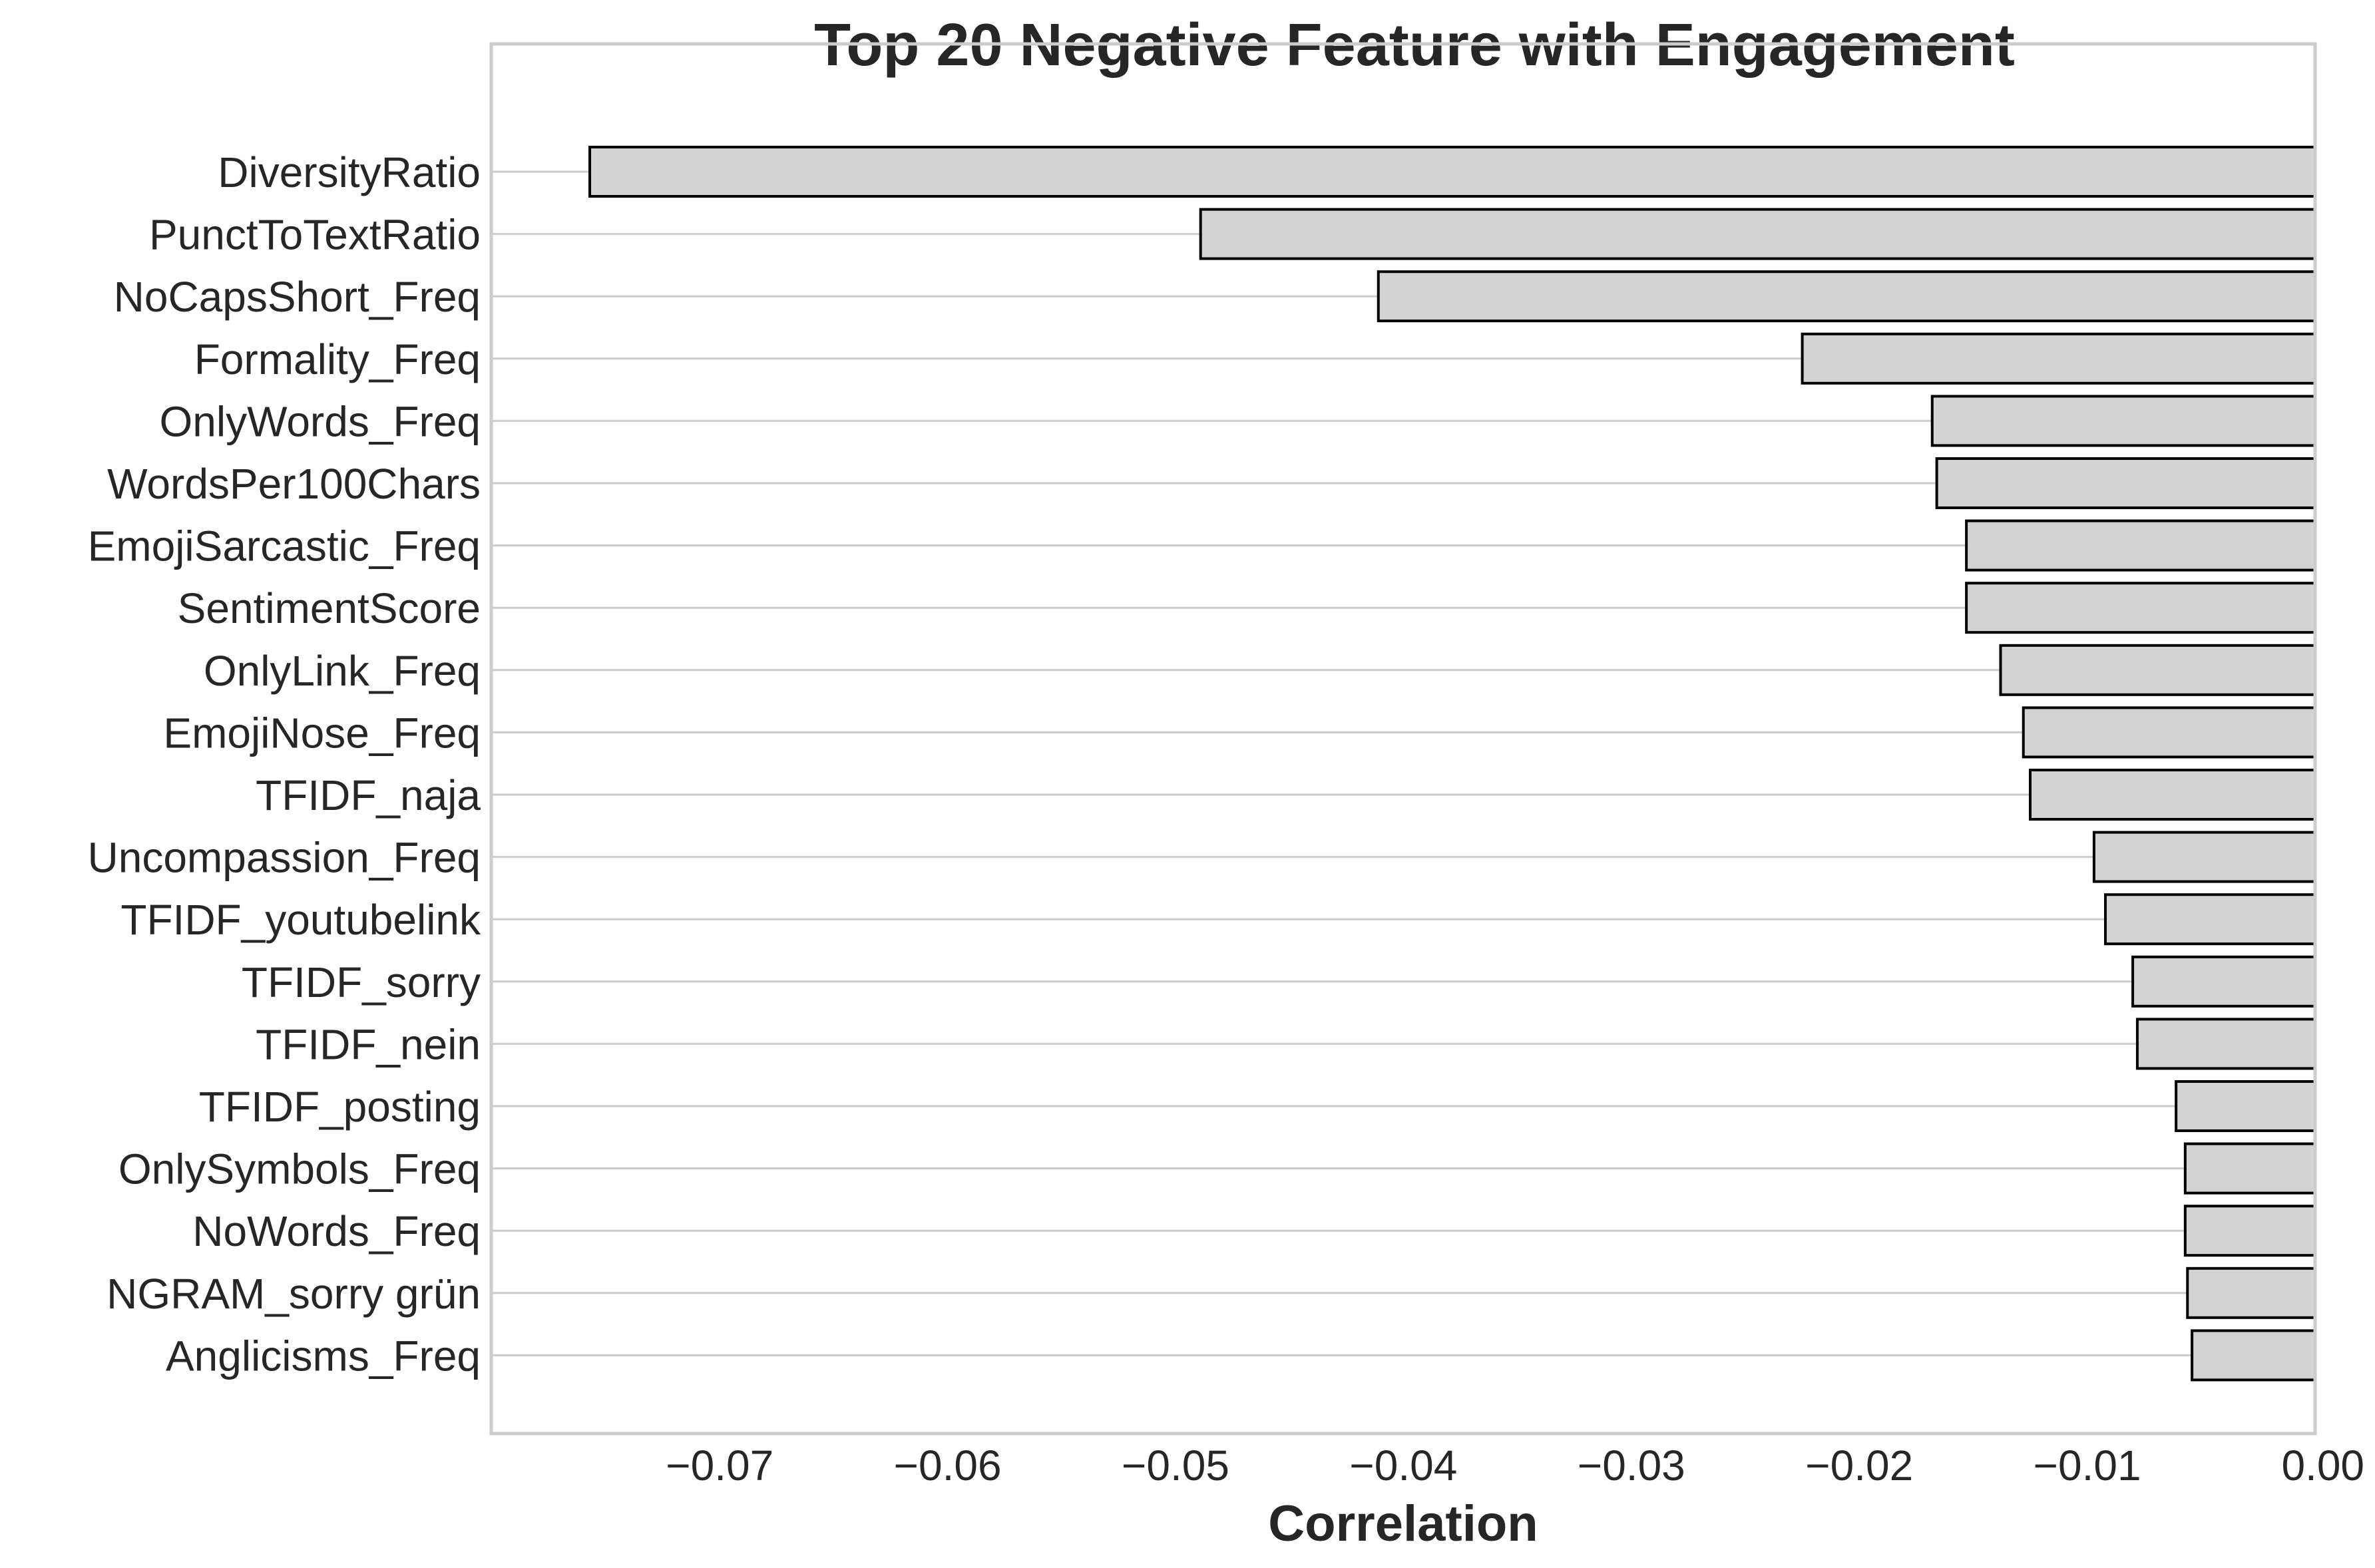  I want to click on y-tick-label: TFIDF_naja, so click(368, 795).